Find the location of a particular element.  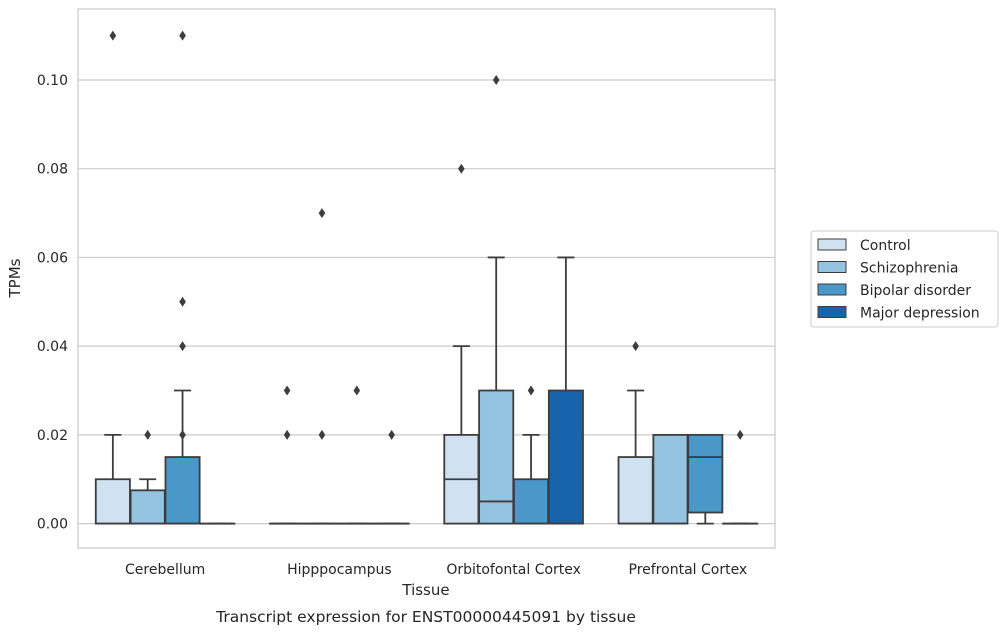

x-tick-label: Prefrontal Cortex is located at coordinates (688, 570).